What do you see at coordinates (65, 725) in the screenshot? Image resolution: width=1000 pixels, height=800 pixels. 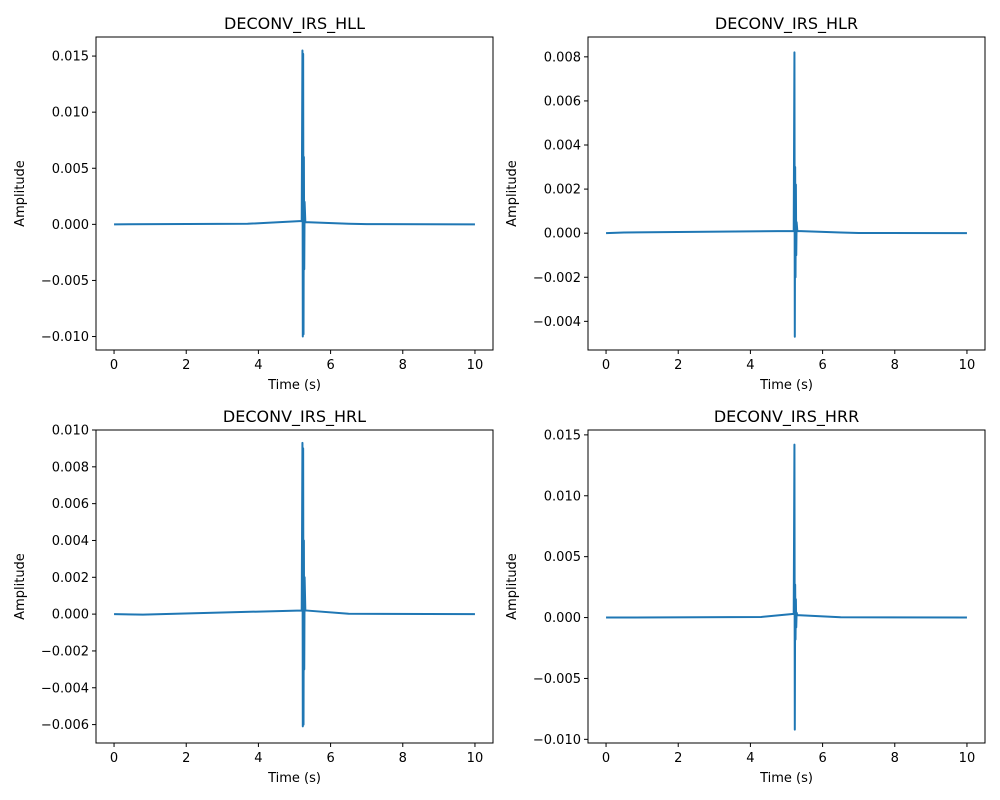 I see `y-tick-label: −0.006` at bounding box center [65, 725].